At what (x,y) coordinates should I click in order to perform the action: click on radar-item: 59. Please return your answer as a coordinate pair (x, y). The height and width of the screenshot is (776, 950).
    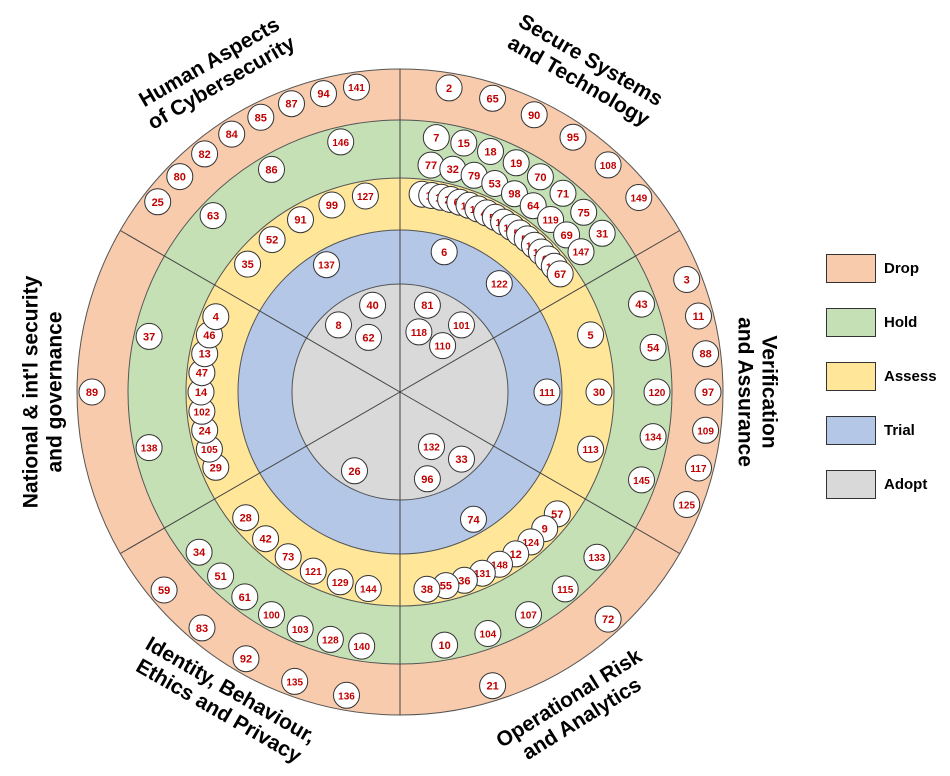
    Looking at the image, I should click on (164, 590).